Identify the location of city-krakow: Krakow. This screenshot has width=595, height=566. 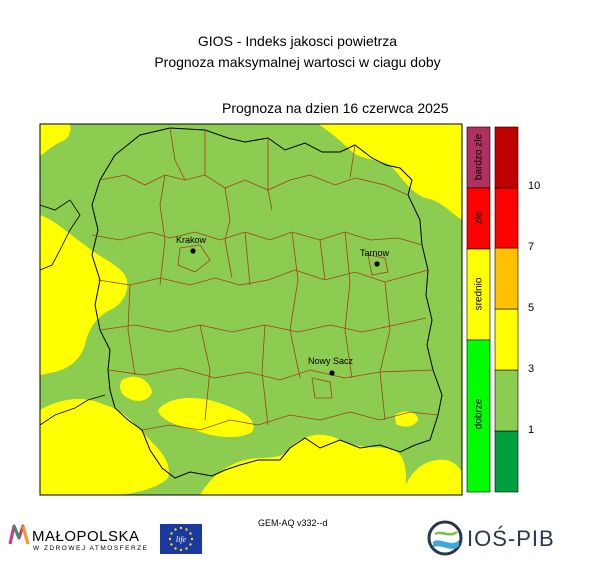
(191, 244).